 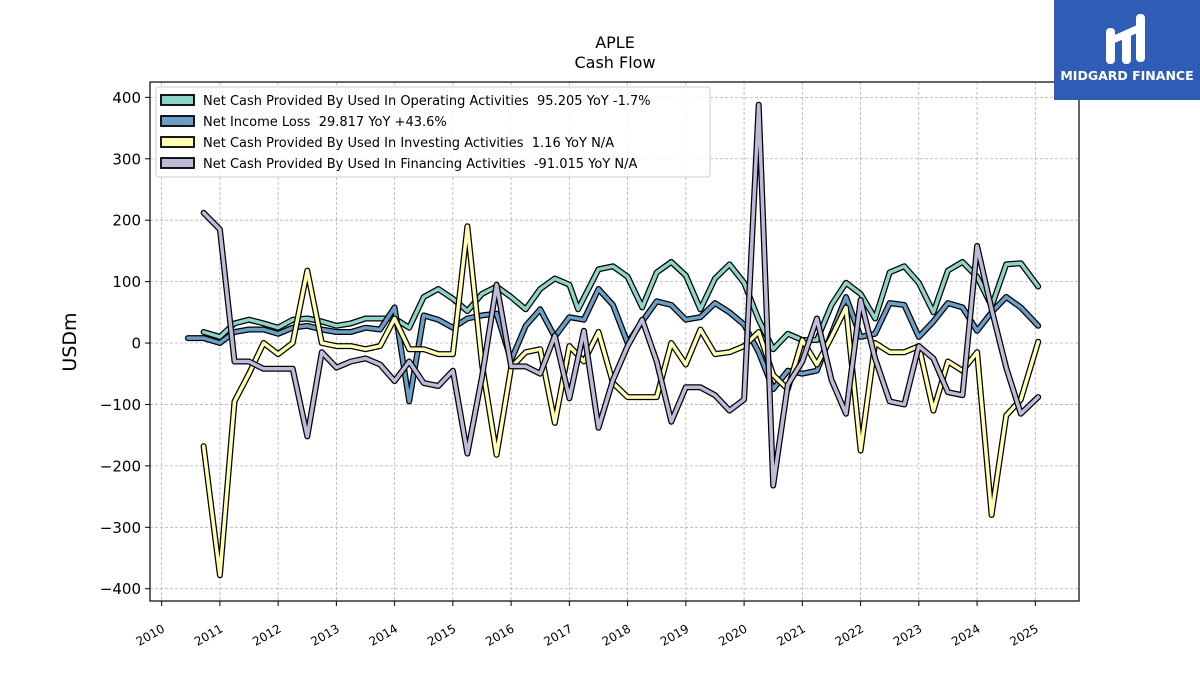 What do you see at coordinates (126, 221) in the screenshot?
I see `y-tick-label: 200` at bounding box center [126, 221].